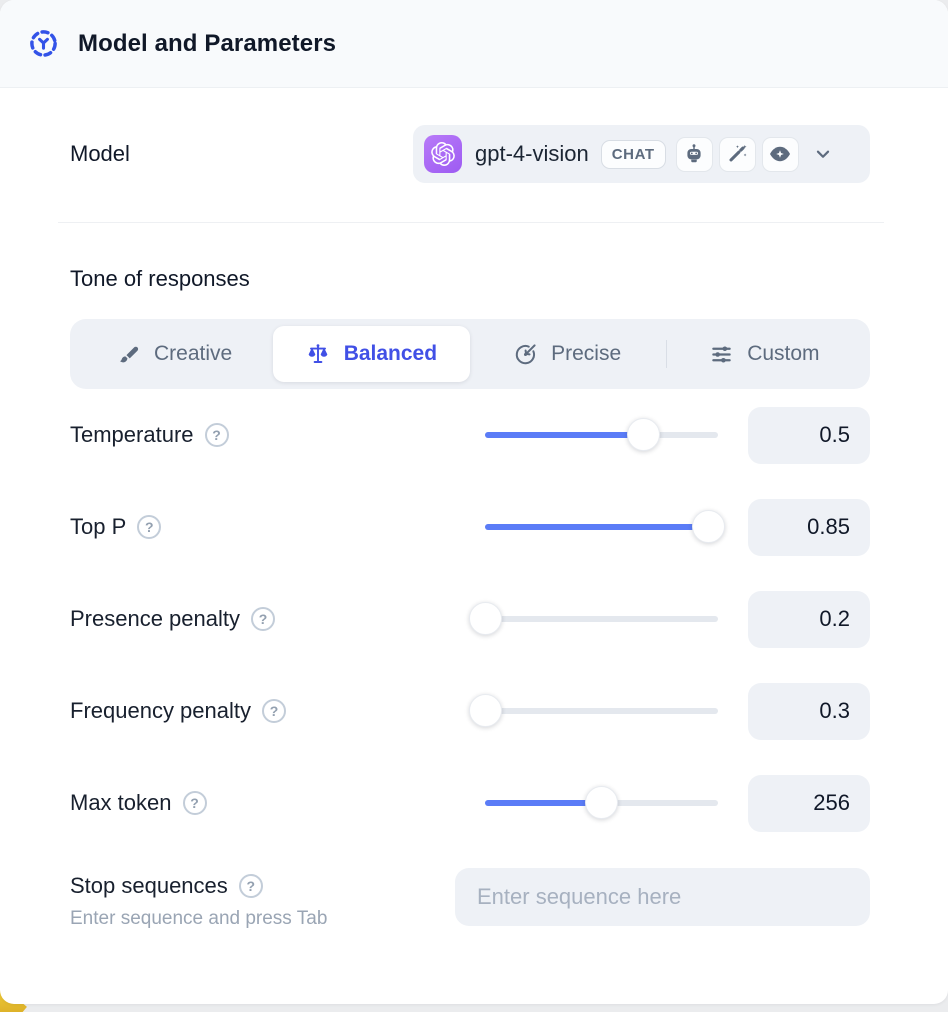  Describe the element at coordinates (149, 885) in the screenshot. I see `stop-sequences-label: Stop sequences` at that location.